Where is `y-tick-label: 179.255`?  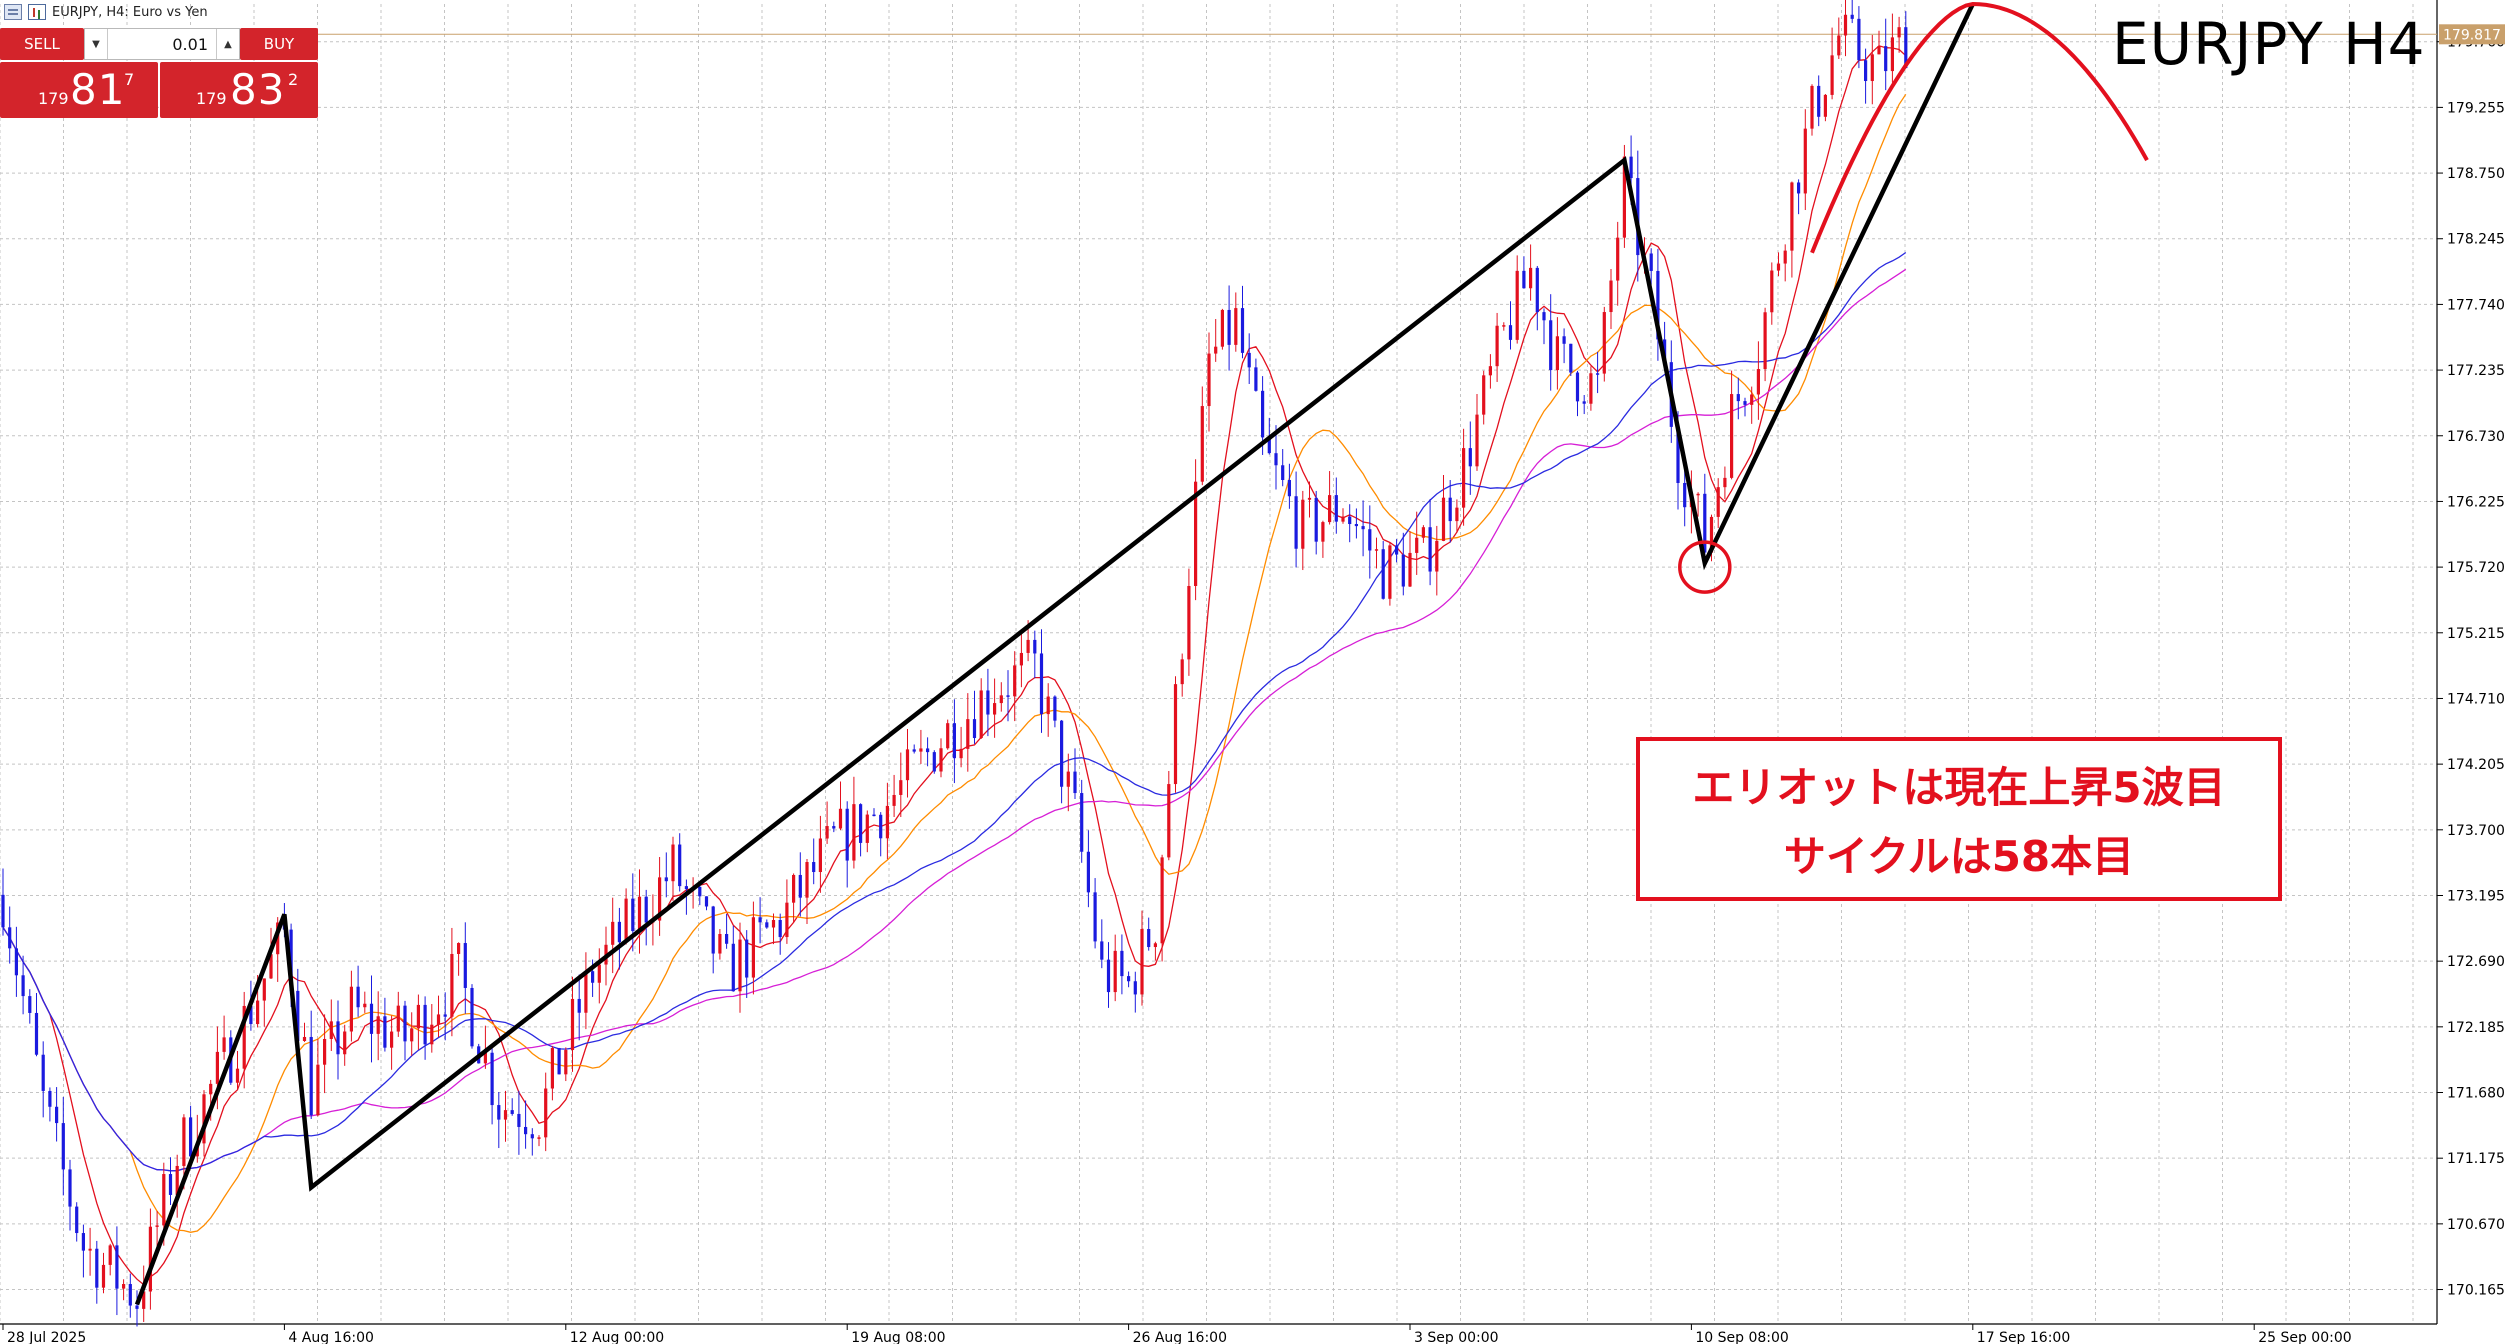
y-tick-label: 179.255 is located at coordinates (2476, 108).